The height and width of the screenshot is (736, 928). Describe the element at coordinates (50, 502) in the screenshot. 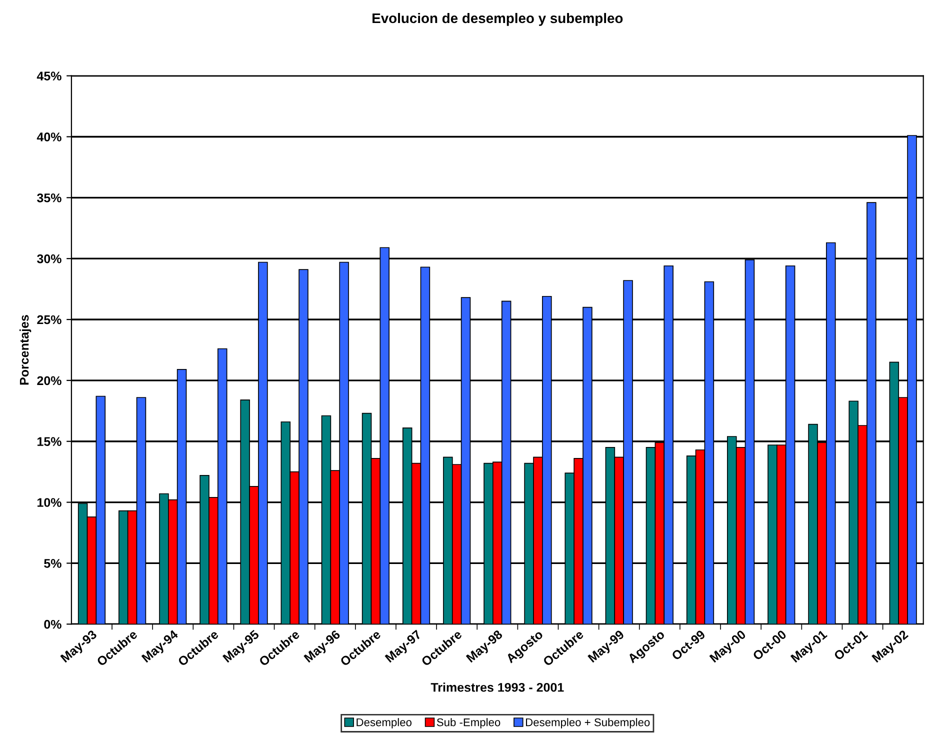

I see `y-tick-label: 10%` at that location.